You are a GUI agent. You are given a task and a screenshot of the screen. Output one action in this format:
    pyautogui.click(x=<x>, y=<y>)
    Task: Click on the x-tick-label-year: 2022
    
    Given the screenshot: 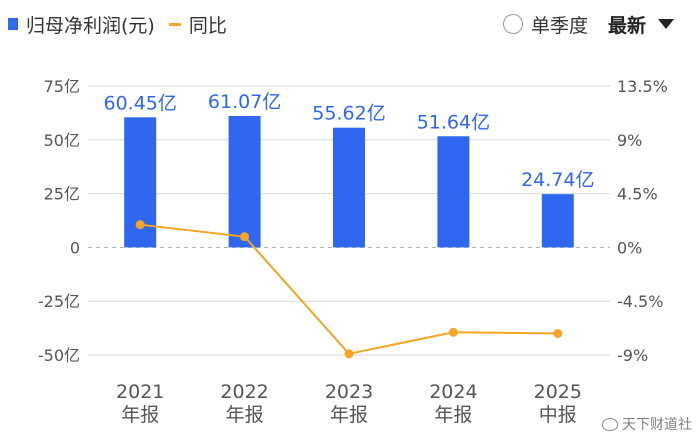 What is the action you would take?
    pyautogui.click(x=244, y=392)
    